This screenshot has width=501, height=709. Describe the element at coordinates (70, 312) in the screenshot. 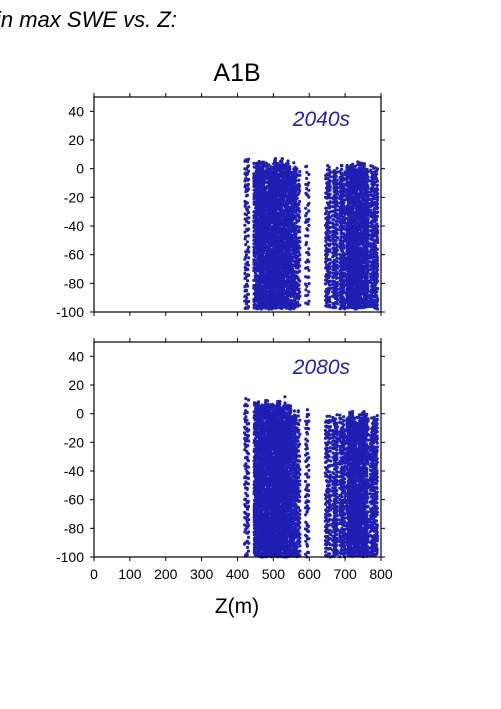

I see `y-tick-label: -100` at that location.